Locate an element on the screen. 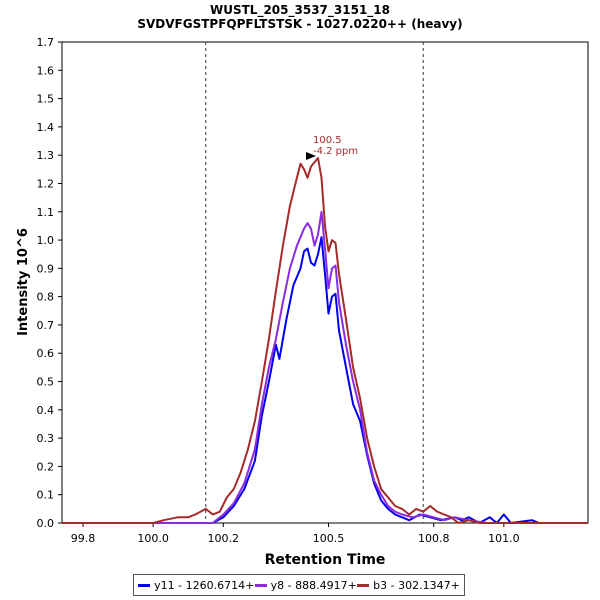 Image resolution: width=600 pixels, height=600 pixels. y-tick-label: 0.3 is located at coordinates (46, 438).